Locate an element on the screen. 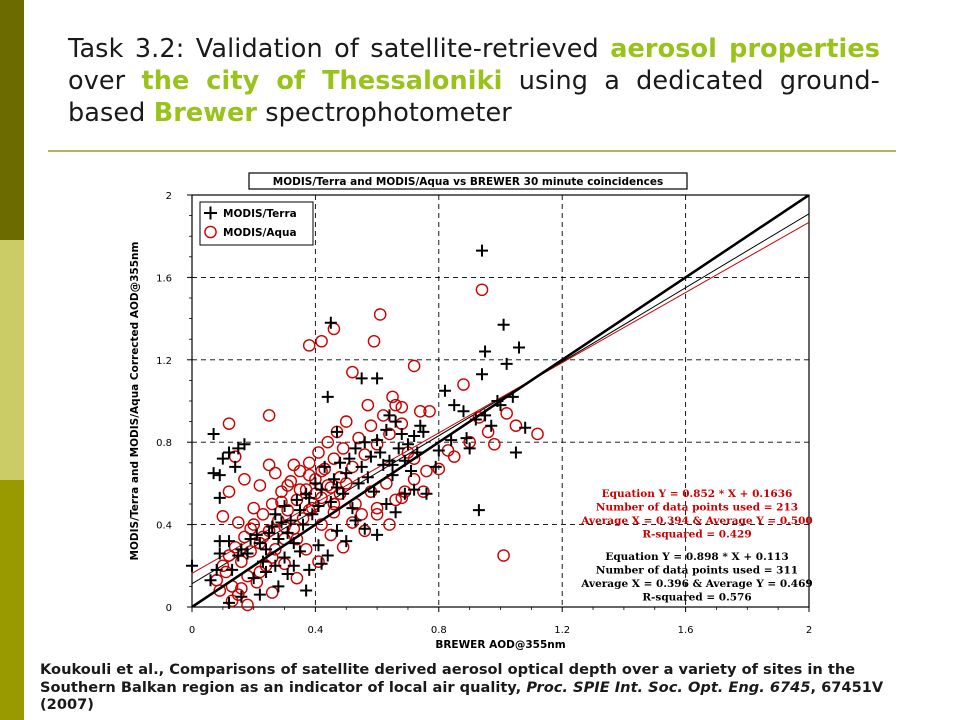  title-highlight-city: the city of Thessaloniki is located at coordinates (322, 81).